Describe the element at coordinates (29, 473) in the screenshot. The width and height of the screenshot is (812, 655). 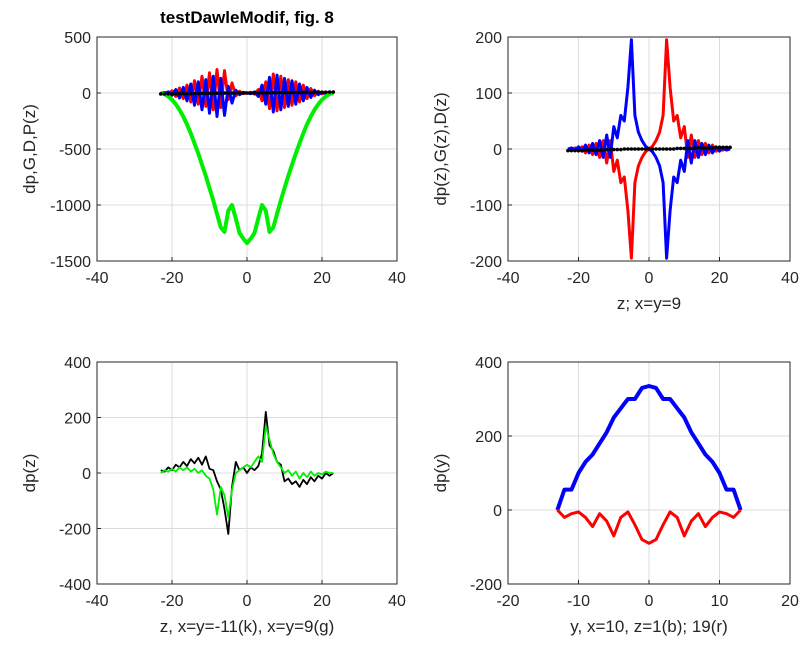
I see `y-axis-label: dp(z)` at that location.